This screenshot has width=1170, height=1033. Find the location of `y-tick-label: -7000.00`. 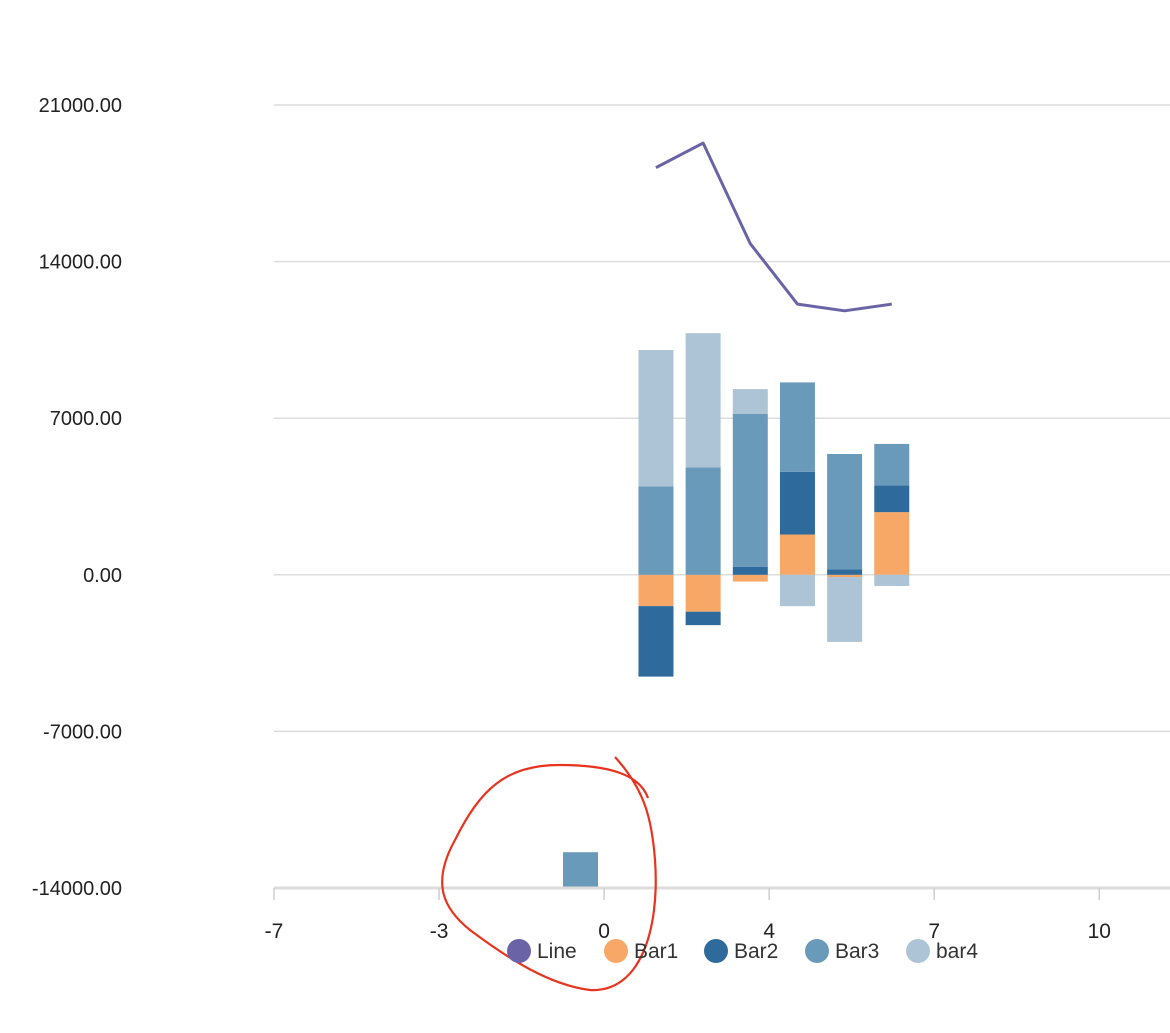

y-tick-label: -7000.00 is located at coordinates (82, 732).